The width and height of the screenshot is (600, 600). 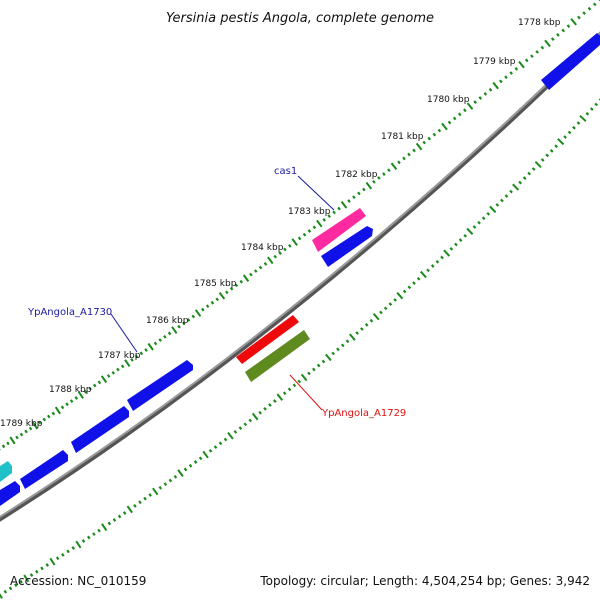 I want to click on lower-genes, so click(x=96, y=433).